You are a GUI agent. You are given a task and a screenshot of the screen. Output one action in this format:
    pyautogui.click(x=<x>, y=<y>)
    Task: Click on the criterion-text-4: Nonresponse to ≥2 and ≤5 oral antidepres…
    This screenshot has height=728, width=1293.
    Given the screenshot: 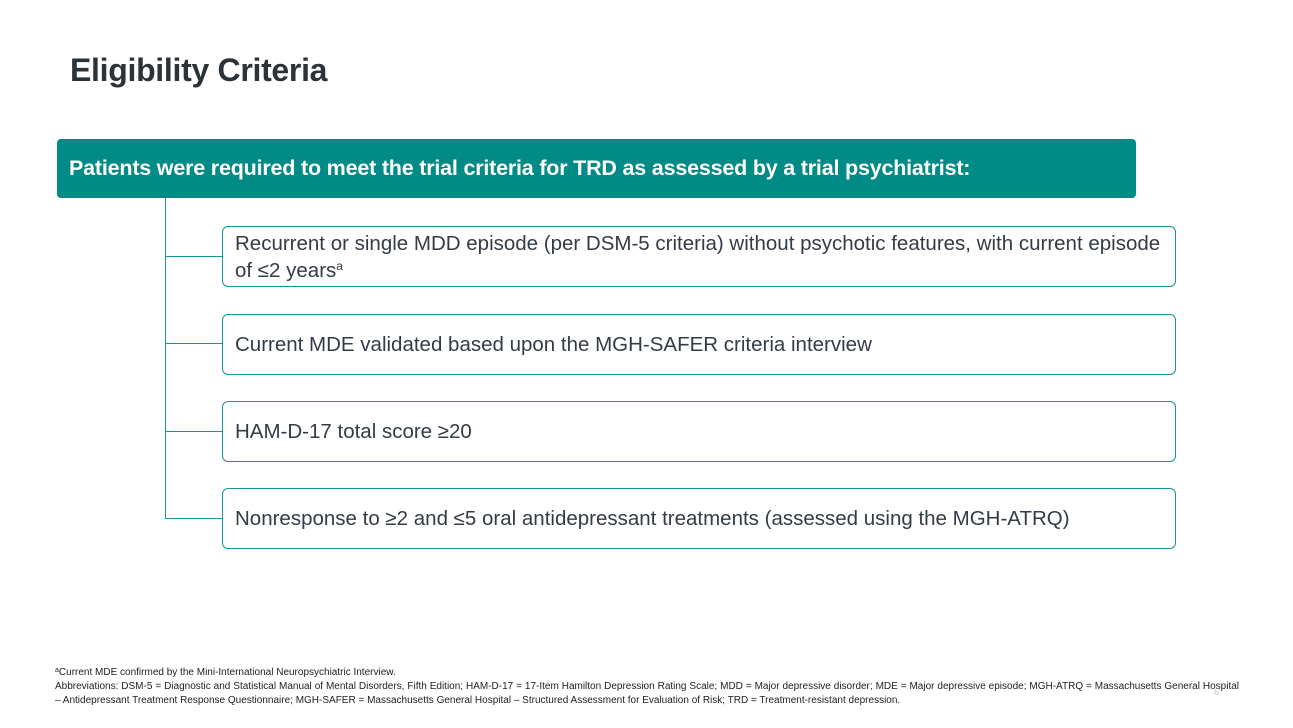 What is the action you would take?
    pyautogui.click(x=652, y=518)
    